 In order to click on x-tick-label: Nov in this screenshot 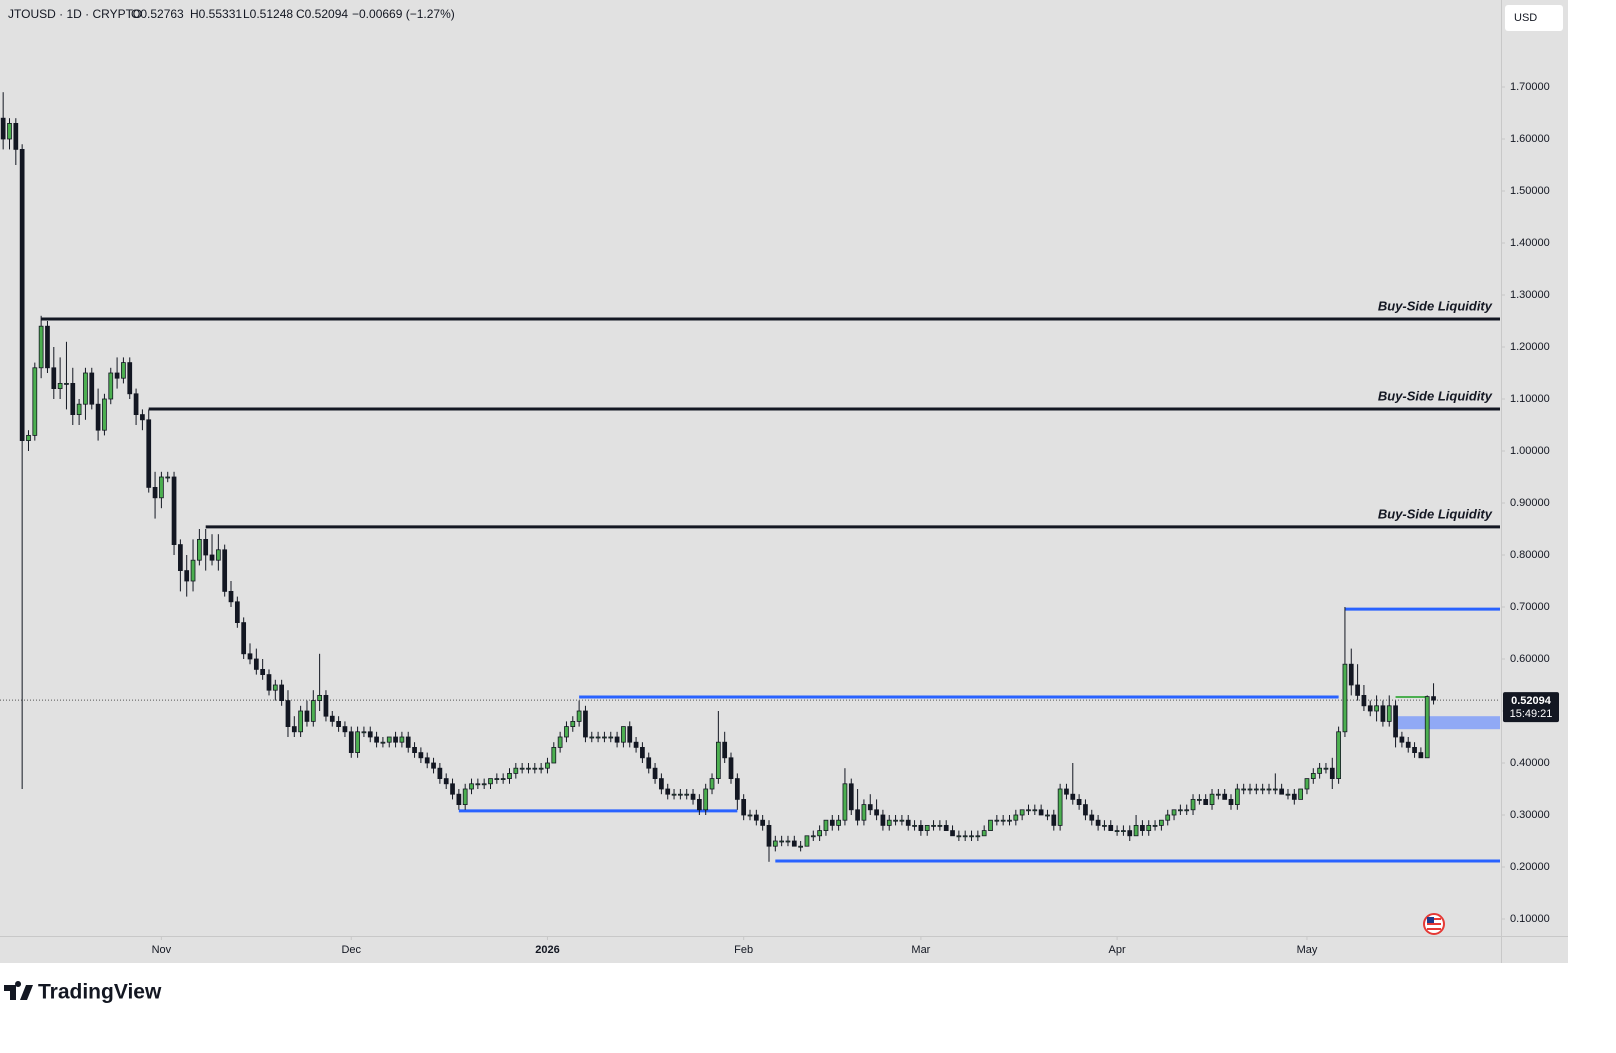, I will do `click(162, 950)`.